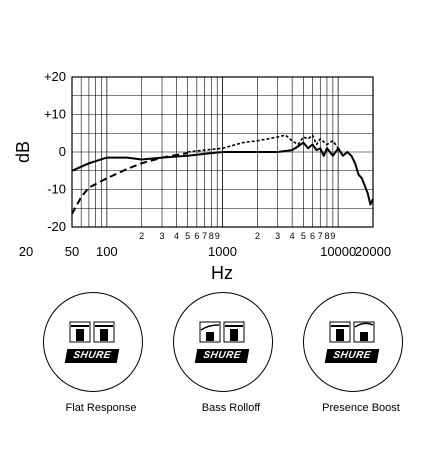  Describe the element at coordinates (55, 76) in the screenshot. I see `y-tick-label: +20` at that location.